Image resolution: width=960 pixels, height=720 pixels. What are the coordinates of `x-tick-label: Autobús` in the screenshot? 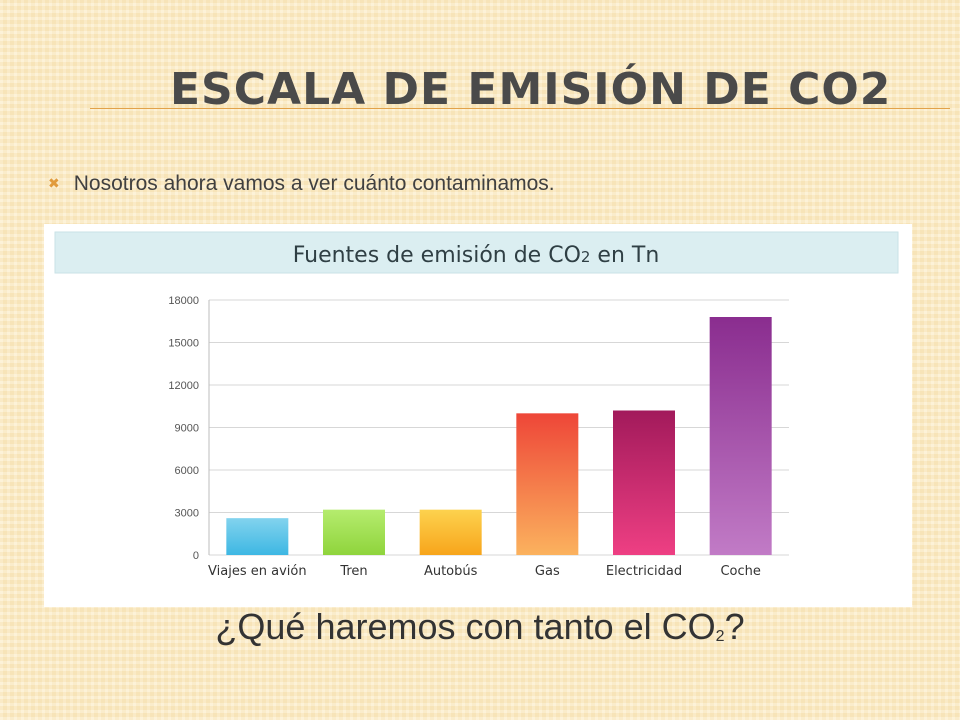 It's located at (451, 571).